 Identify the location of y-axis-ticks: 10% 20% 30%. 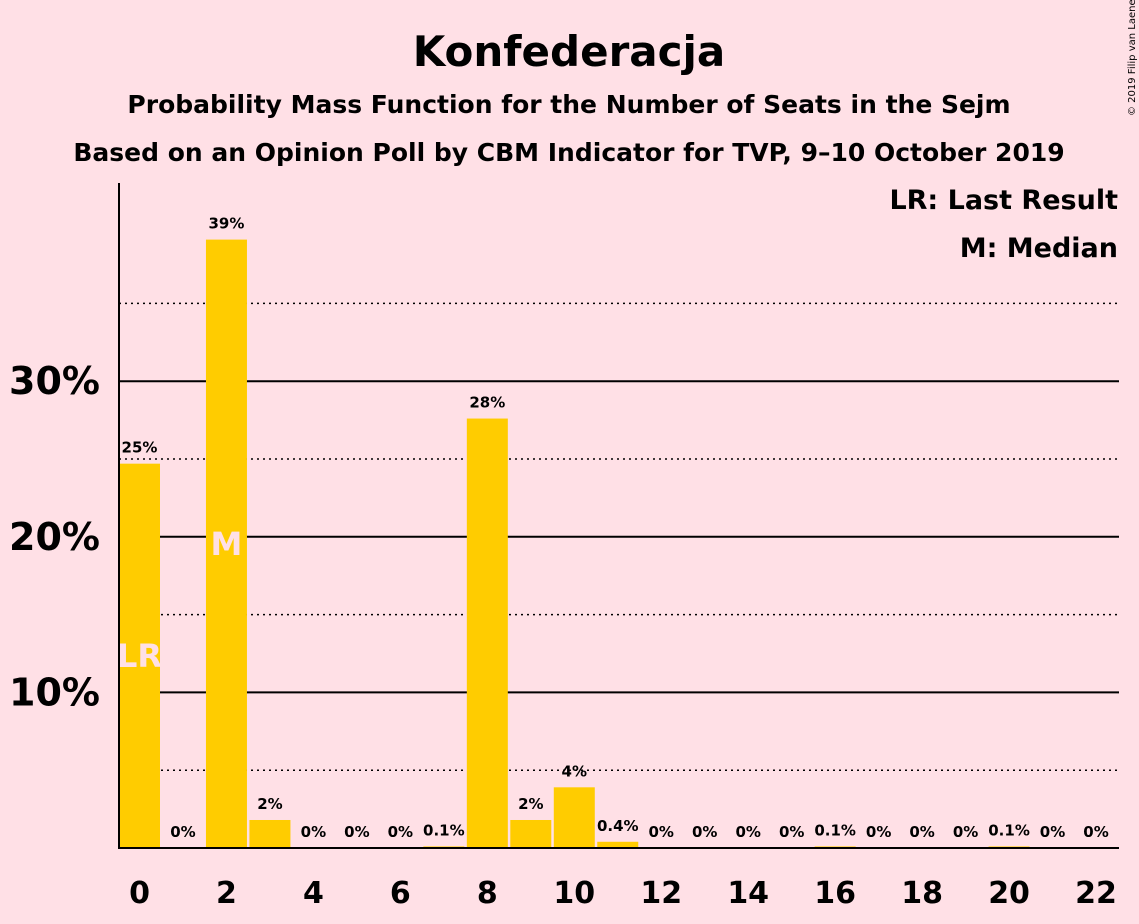
(54, 536).